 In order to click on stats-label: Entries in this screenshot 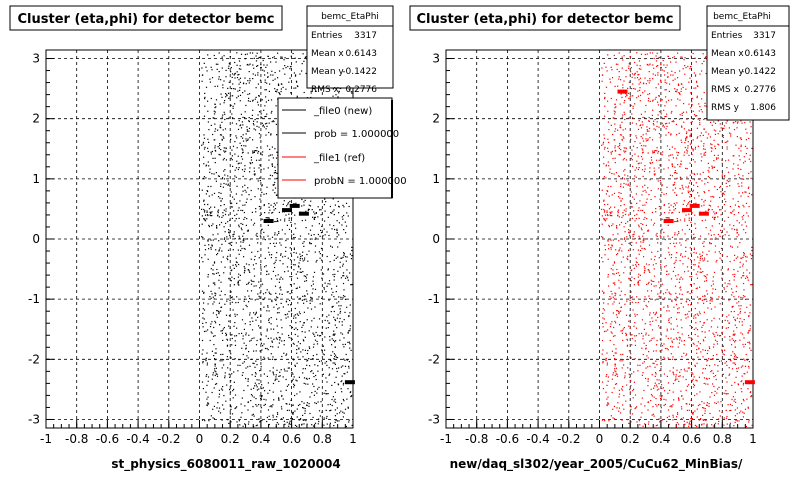, I will do `click(327, 36)`.